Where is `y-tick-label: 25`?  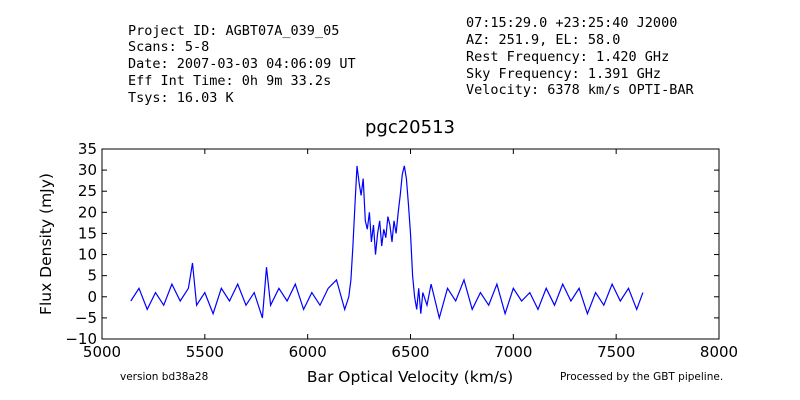 y-tick-label: 25 is located at coordinates (87, 191).